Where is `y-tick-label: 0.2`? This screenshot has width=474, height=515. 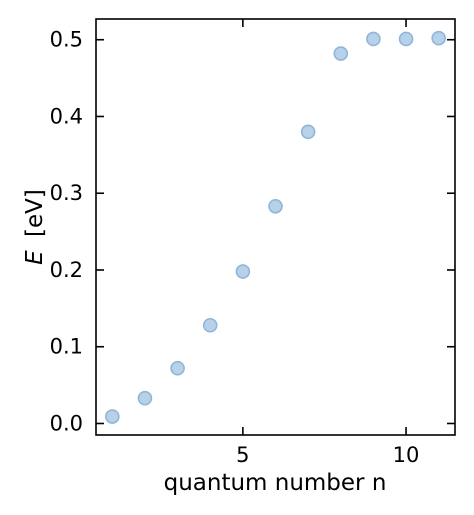
y-tick-label: 0.2 is located at coordinates (66, 270).